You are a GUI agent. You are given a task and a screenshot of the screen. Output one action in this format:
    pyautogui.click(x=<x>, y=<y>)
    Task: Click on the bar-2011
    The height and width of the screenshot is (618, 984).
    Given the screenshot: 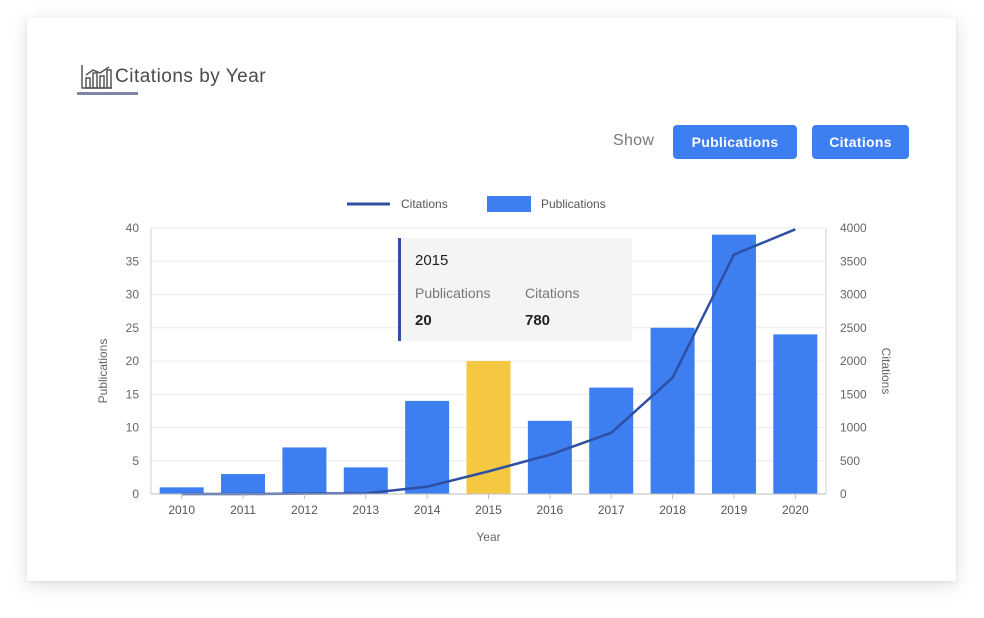 What is the action you would take?
    pyautogui.click(x=243, y=484)
    